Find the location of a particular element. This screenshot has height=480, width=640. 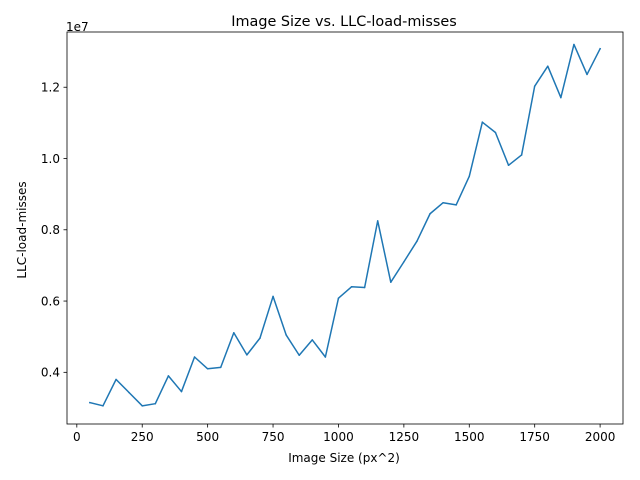

y-tick-label: 0.4 is located at coordinates (50, 373).